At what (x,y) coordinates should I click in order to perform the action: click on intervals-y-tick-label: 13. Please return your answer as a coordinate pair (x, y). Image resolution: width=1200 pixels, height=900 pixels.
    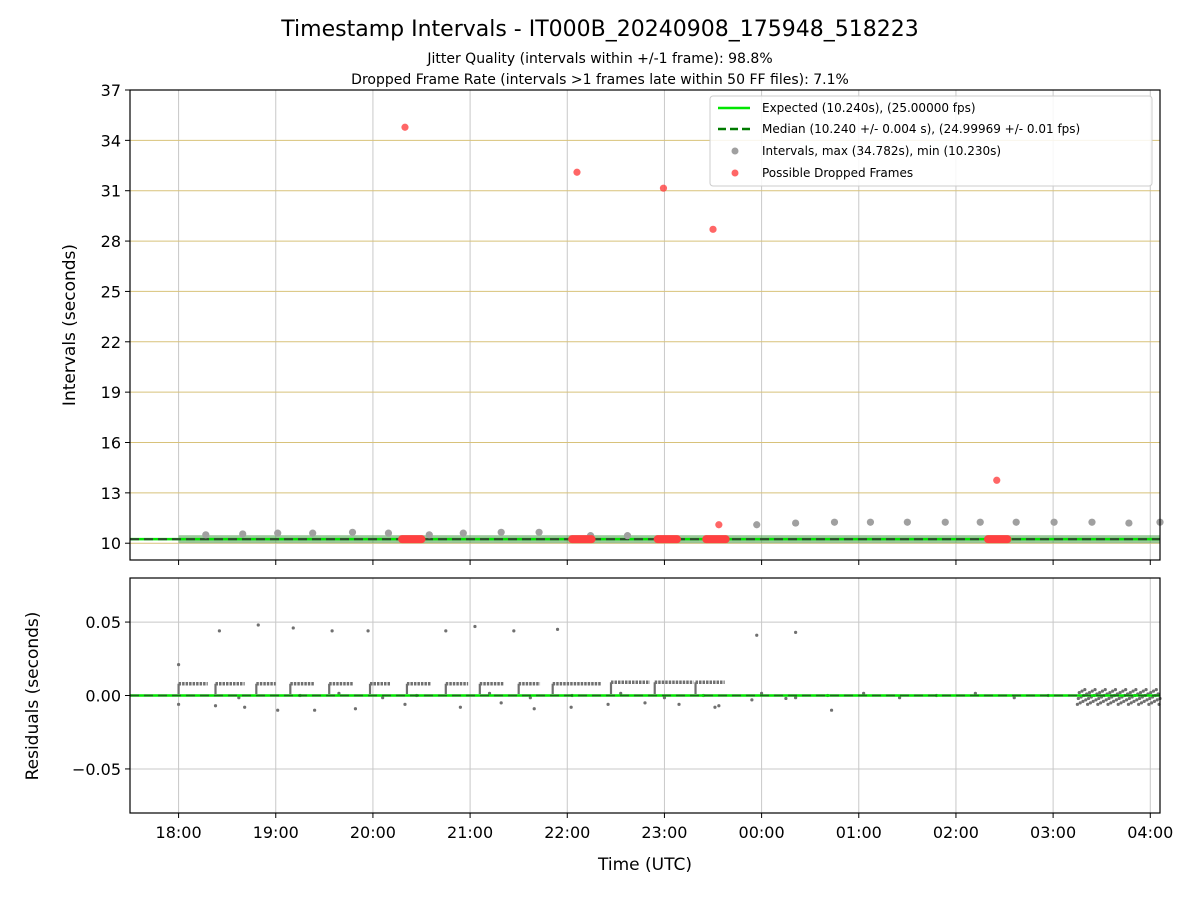
    Looking at the image, I should click on (111, 493).